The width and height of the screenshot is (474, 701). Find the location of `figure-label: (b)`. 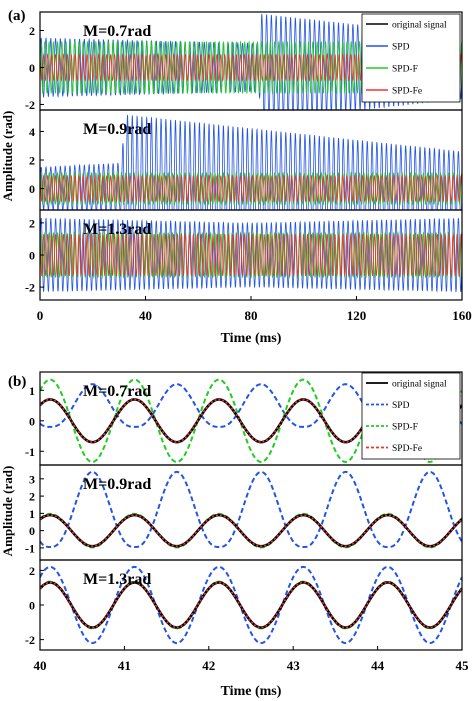

figure-label: (b) is located at coordinates (17, 382).